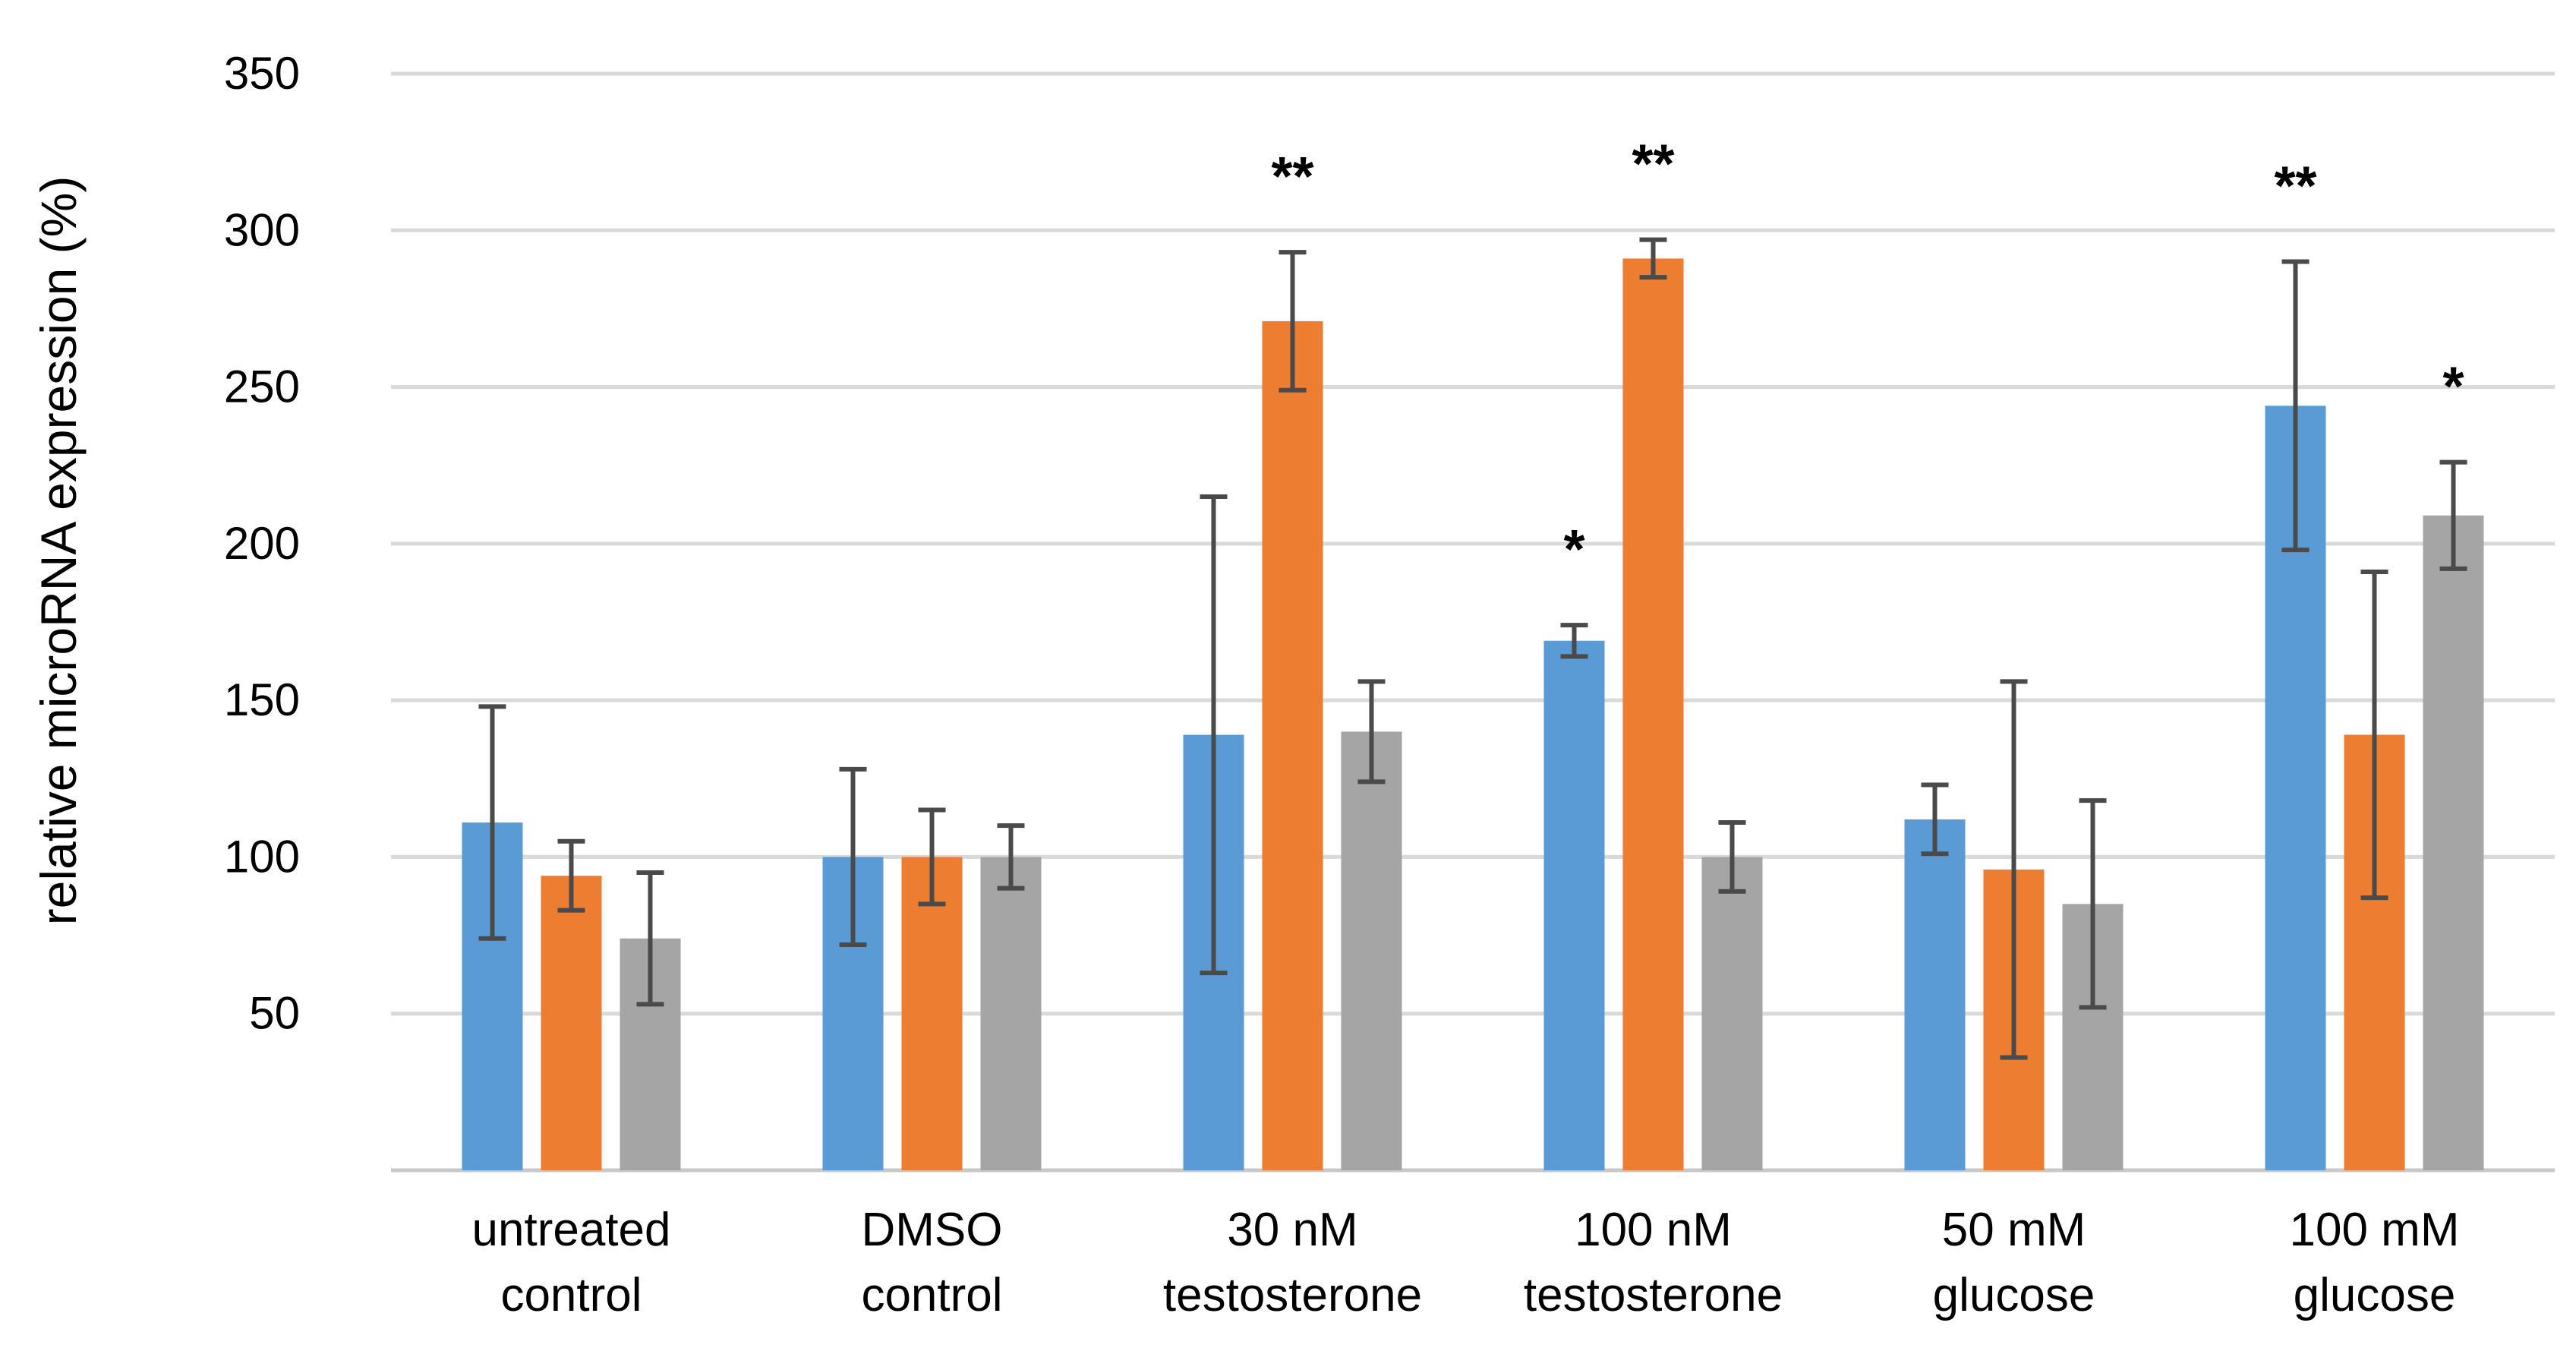  I want to click on y-axis-label: relative microRNA expression (%), so click(58, 551).